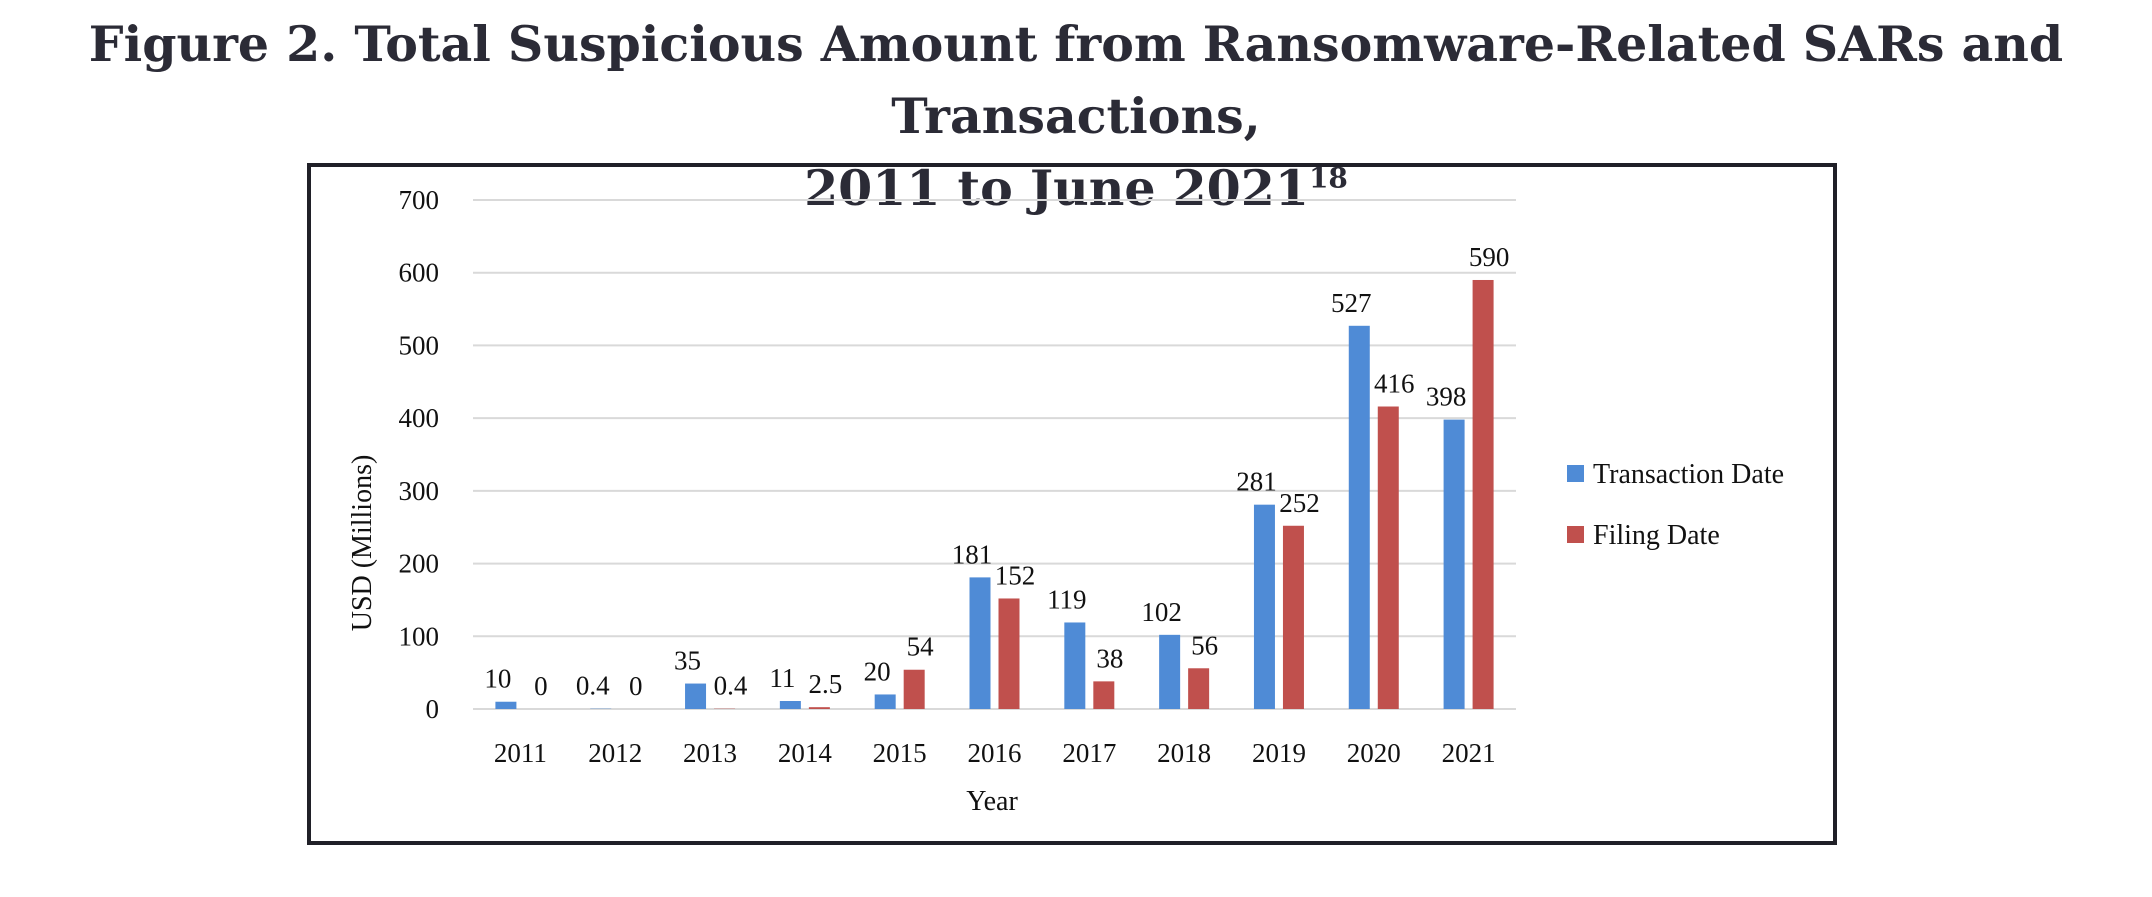  What do you see at coordinates (419, 491) in the screenshot?
I see `y-tick-label: 300` at bounding box center [419, 491].